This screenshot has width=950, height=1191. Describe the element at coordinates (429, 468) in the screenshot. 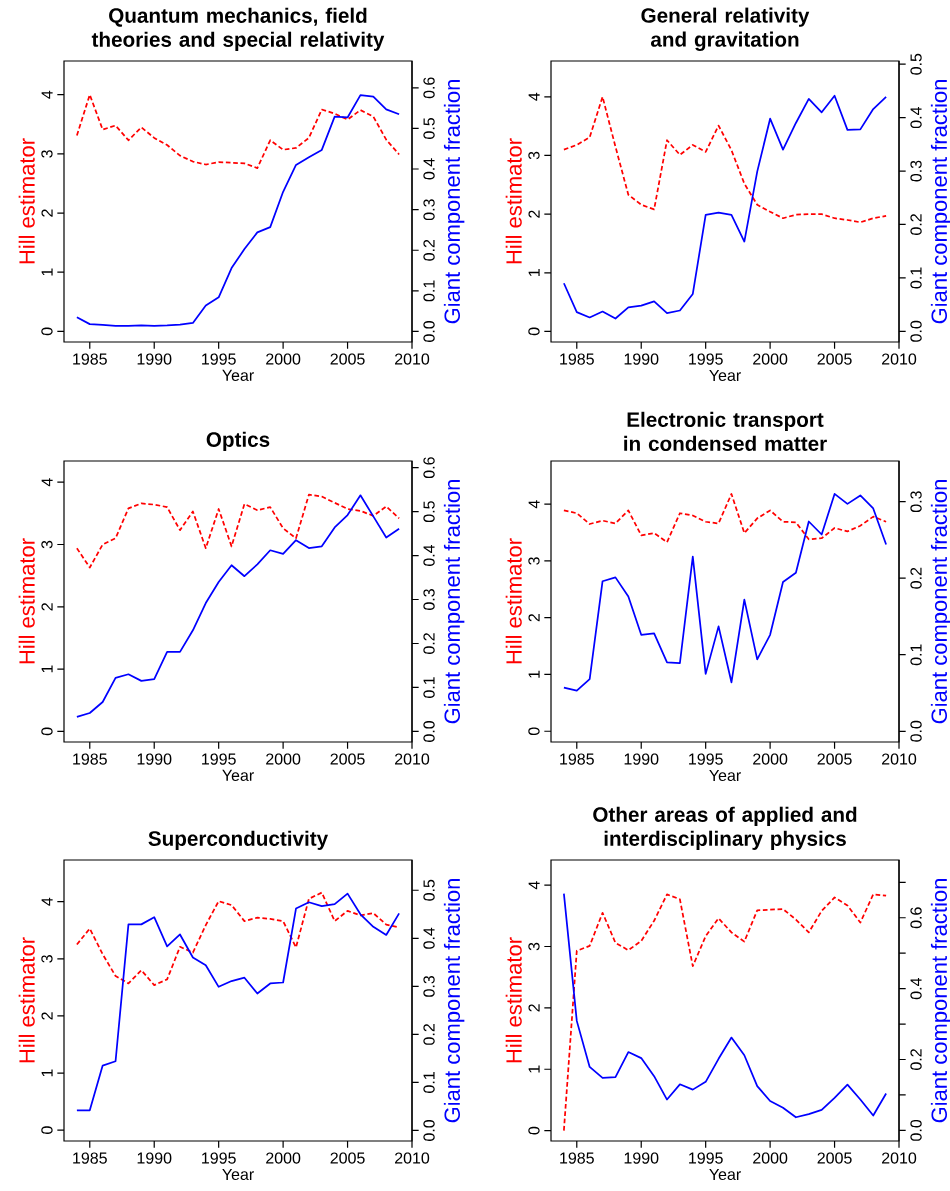

I see `y2-tick-label: 0.6` at that location.